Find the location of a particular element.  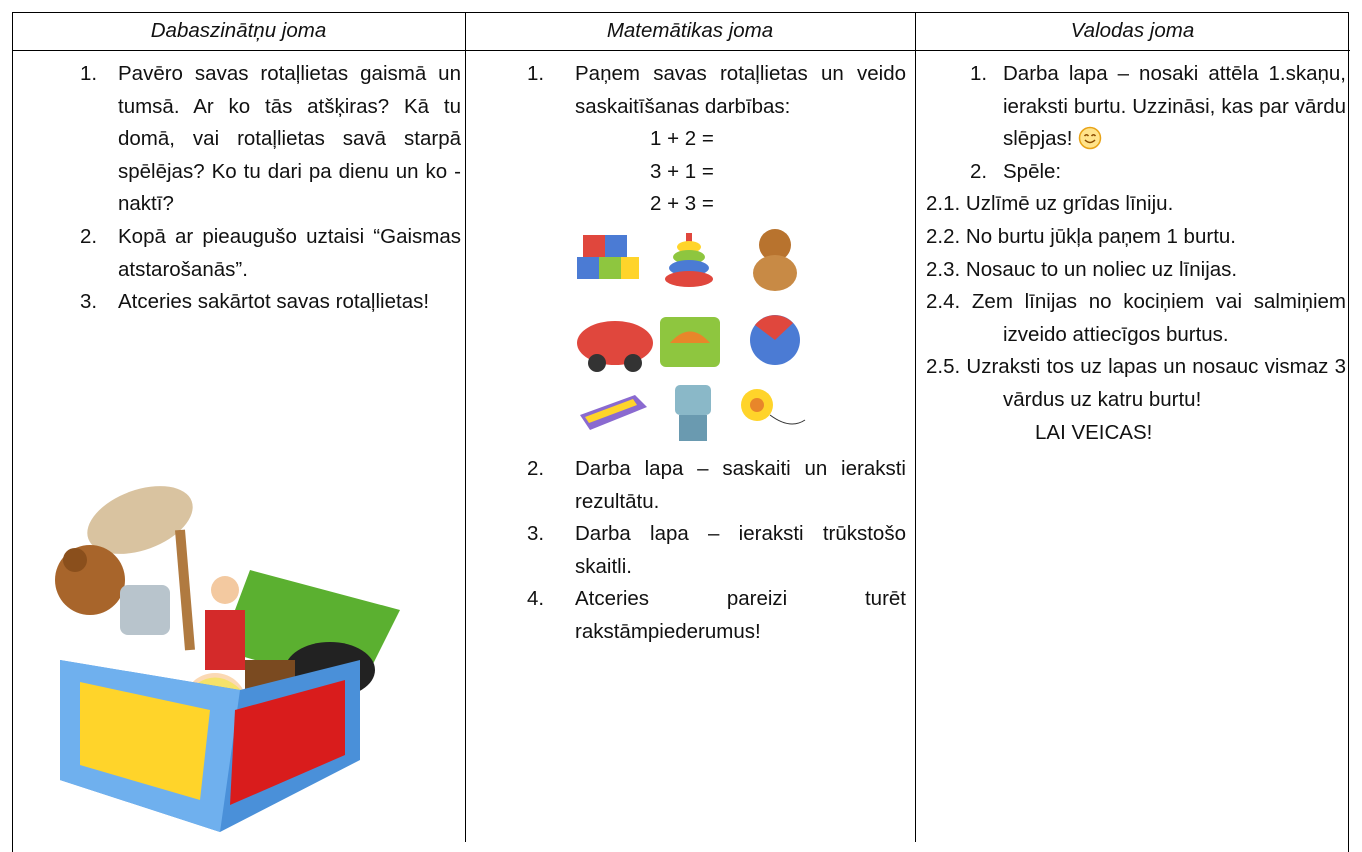

smiley-emoji is located at coordinates (1090, 138).